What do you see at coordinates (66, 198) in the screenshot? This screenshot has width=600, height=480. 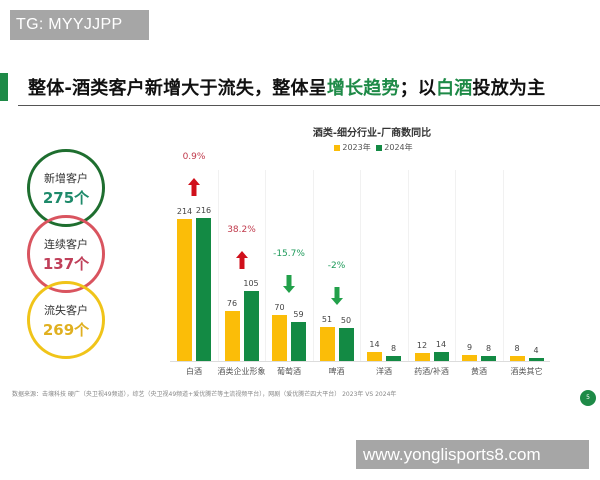 I see `summary-value: 275个` at bounding box center [66, 198].